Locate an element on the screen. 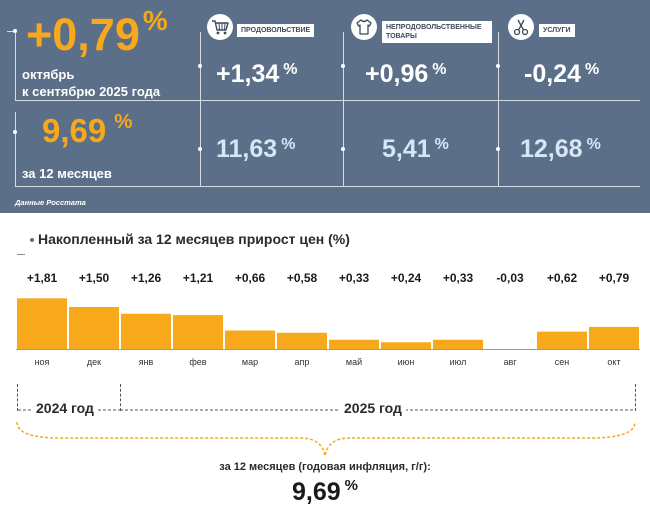 This screenshot has height=512, width=650. tick-label-ноя: ноя is located at coordinates (42, 362).